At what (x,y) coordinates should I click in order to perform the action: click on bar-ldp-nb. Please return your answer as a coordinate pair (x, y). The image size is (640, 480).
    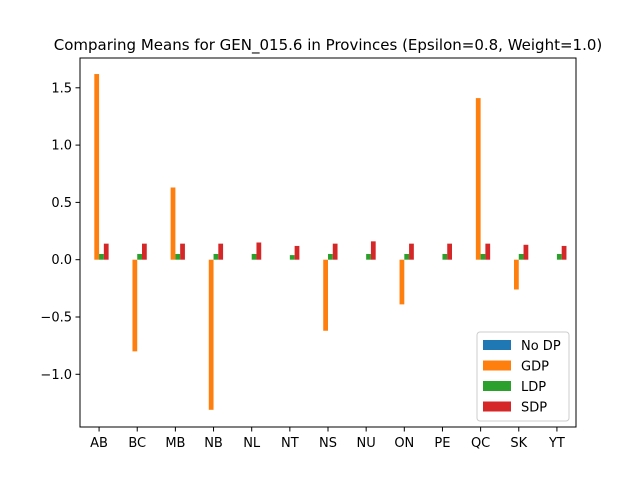
    Looking at the image, I should click on (216, 256).